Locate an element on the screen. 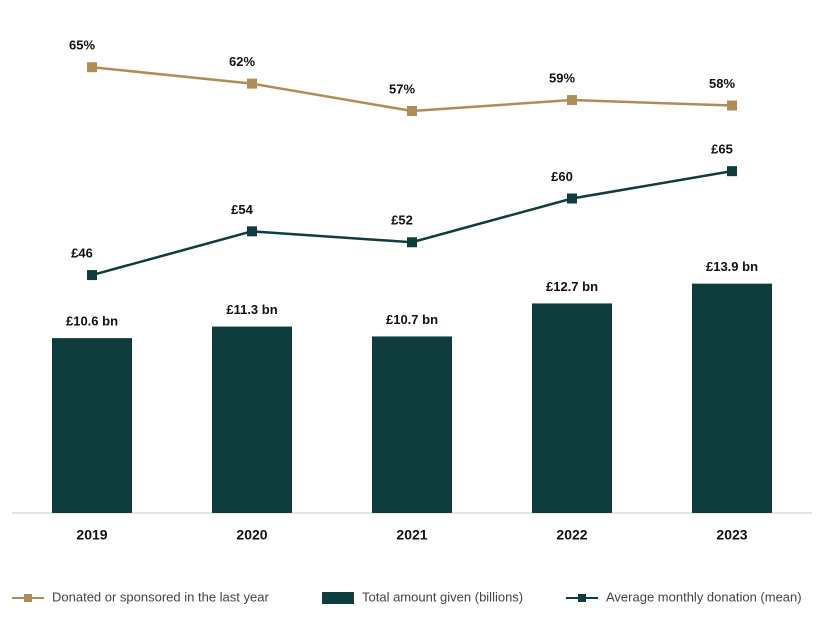 This screenshot has height=624, width=836. data-label: £65 is located at coordinates (722, 149).